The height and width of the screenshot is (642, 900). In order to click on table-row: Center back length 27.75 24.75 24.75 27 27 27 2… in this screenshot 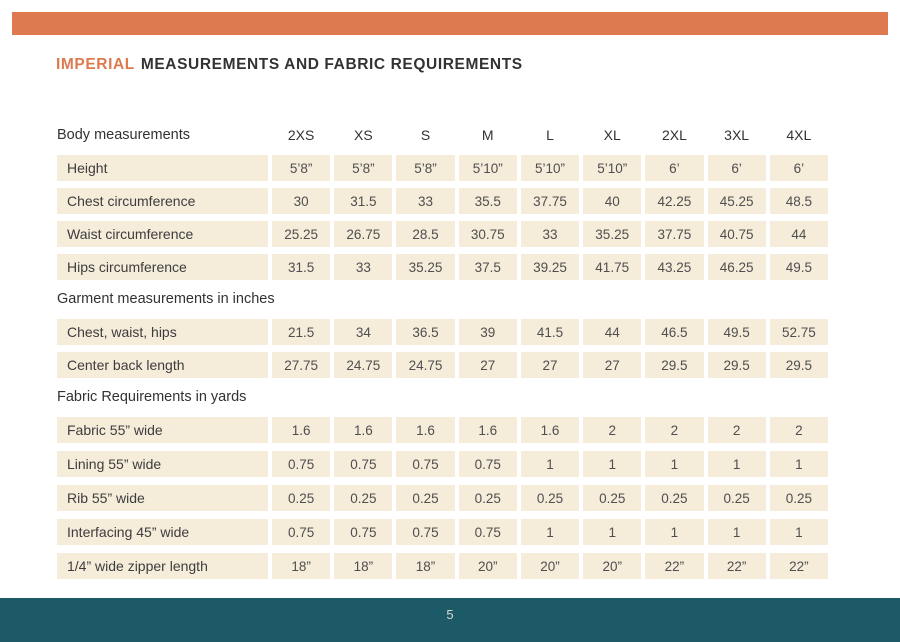, I will do `click(442, 365)`.